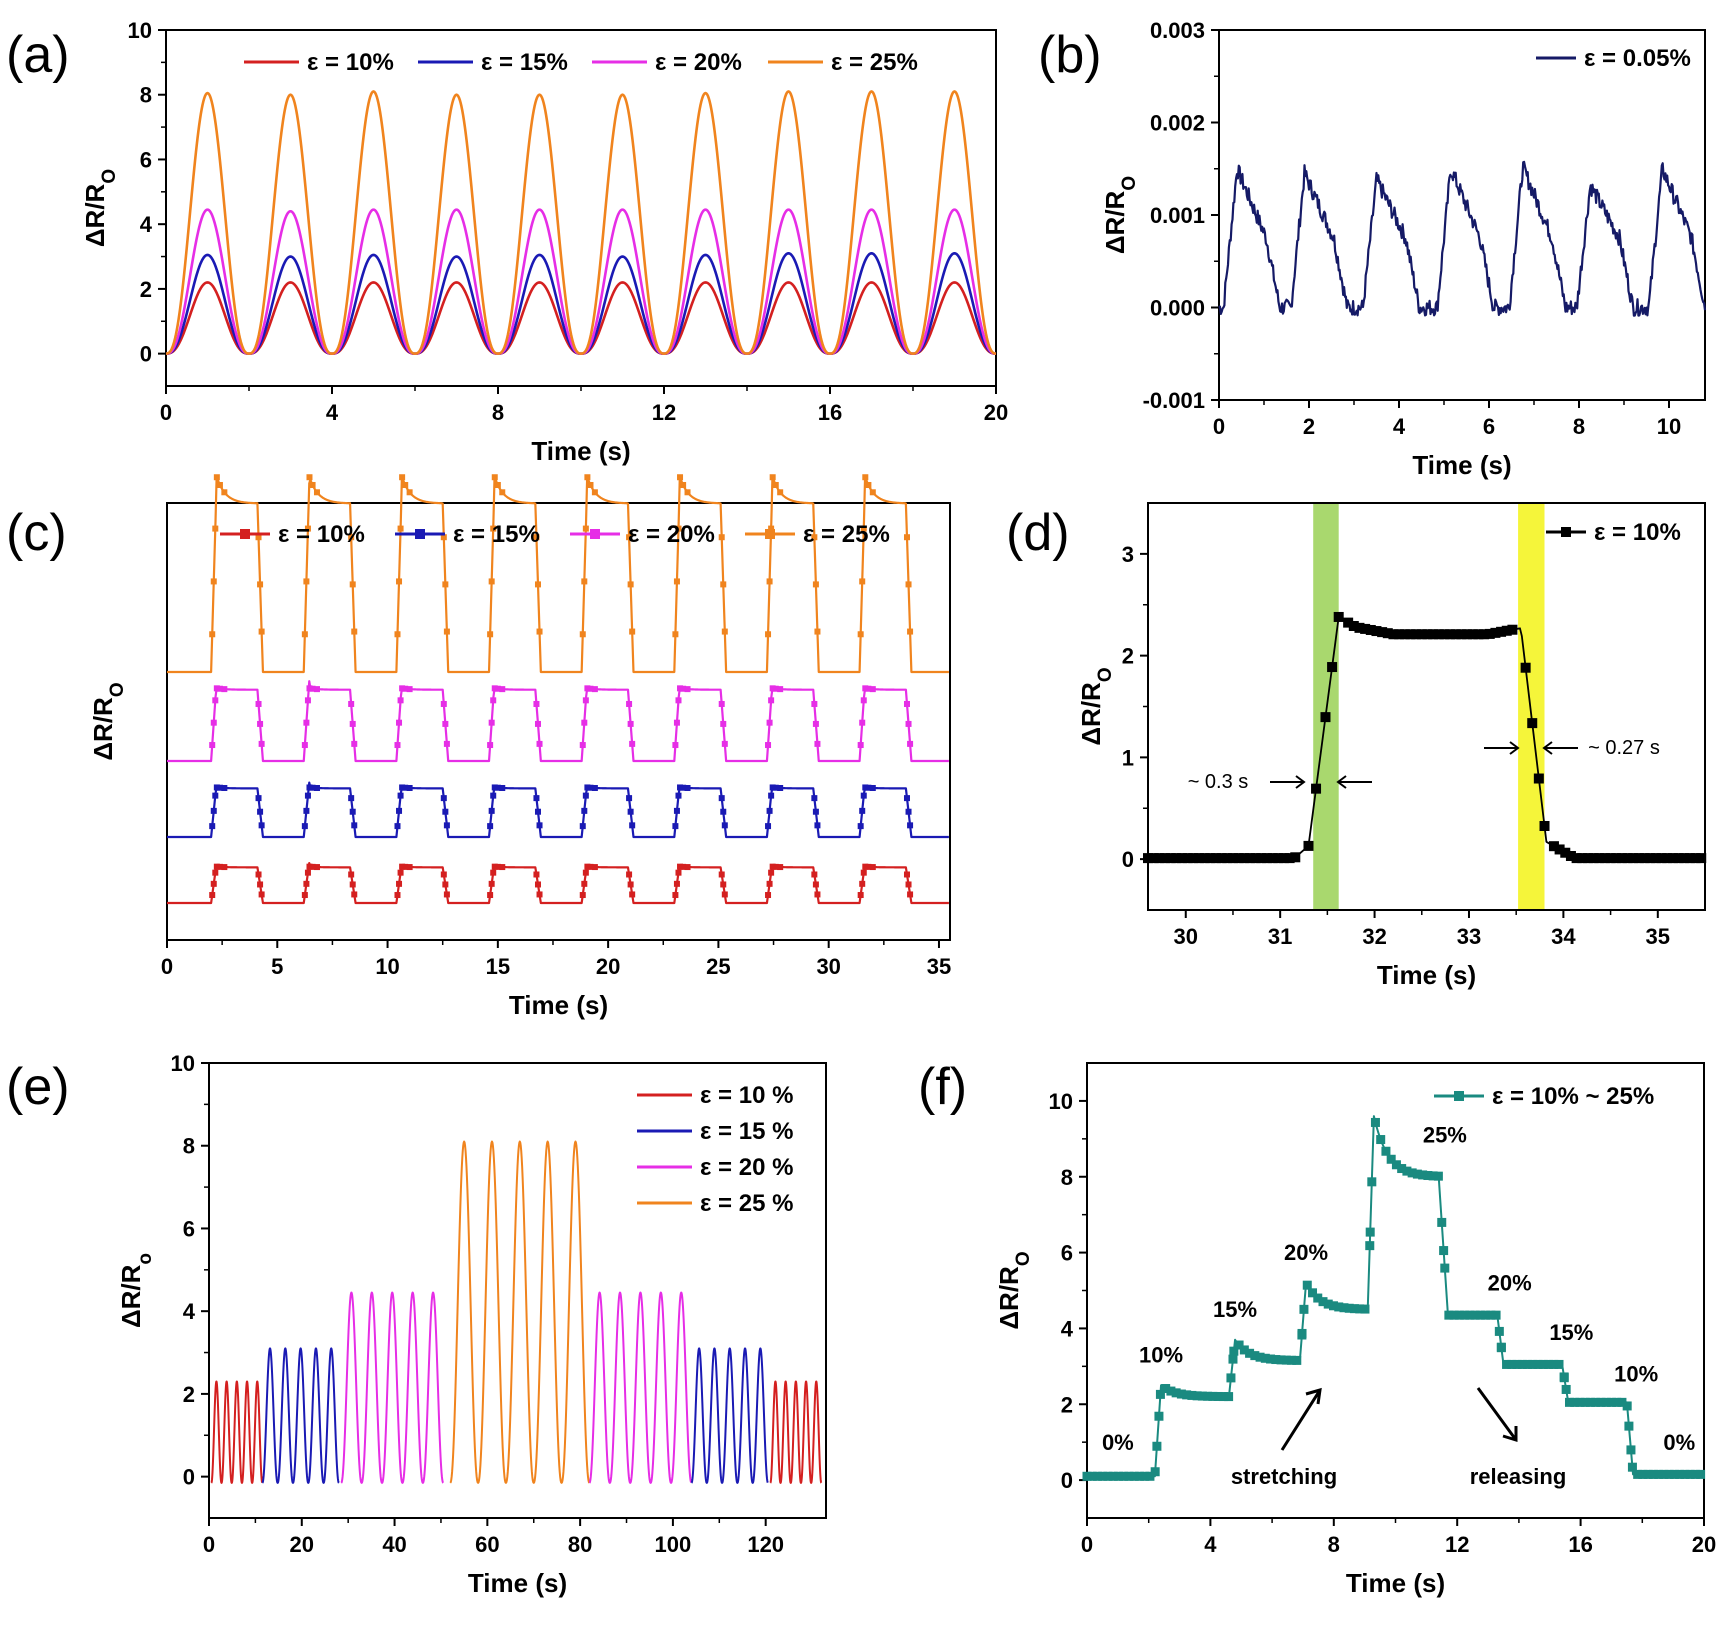  What do you see at coordinates (1284, 1476) in the screenshot?
I see `annotation-label: stretching` at bounding box center [1284, 1476].